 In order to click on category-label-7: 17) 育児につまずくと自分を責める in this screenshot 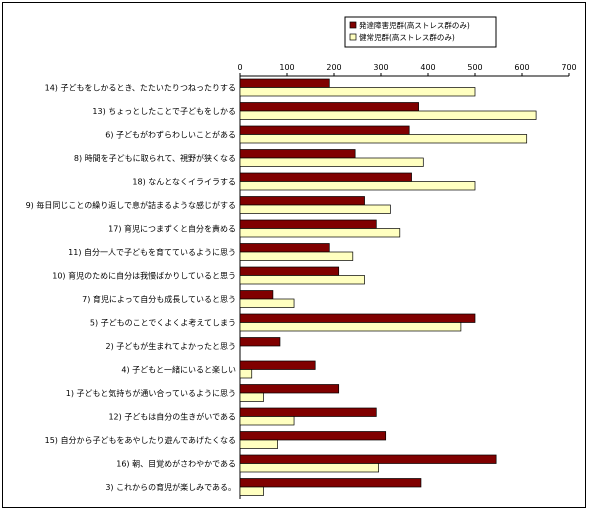, I will do `click(172, 229)`.